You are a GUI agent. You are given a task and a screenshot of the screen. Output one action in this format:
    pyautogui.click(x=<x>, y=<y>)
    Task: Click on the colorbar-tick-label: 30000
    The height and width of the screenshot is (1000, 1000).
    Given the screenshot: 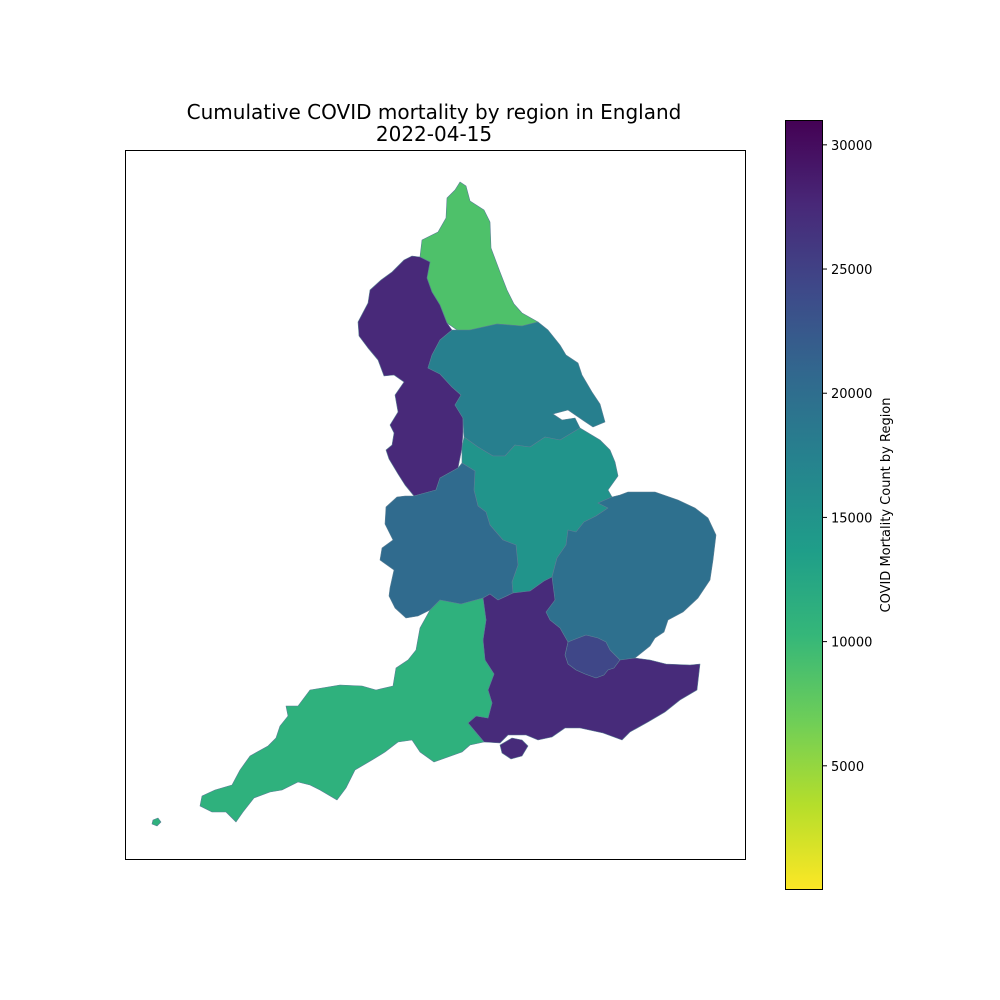 What is the action you would take?
    pyautogui.click(x=851, y=146)
    